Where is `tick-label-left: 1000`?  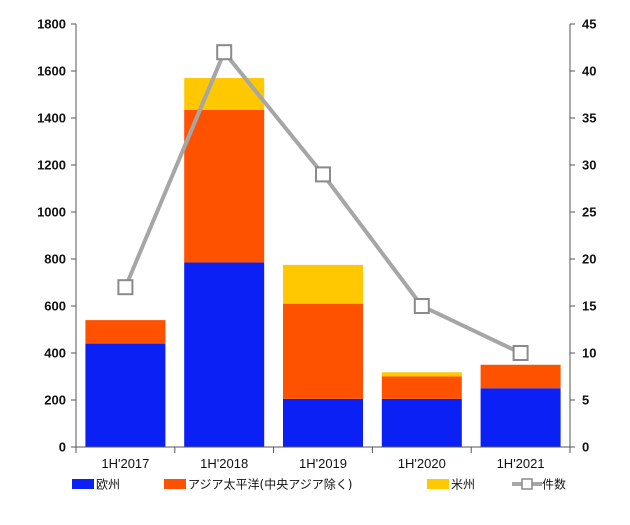 tick-label-left: 1000 is located at coordinates (51, 212).